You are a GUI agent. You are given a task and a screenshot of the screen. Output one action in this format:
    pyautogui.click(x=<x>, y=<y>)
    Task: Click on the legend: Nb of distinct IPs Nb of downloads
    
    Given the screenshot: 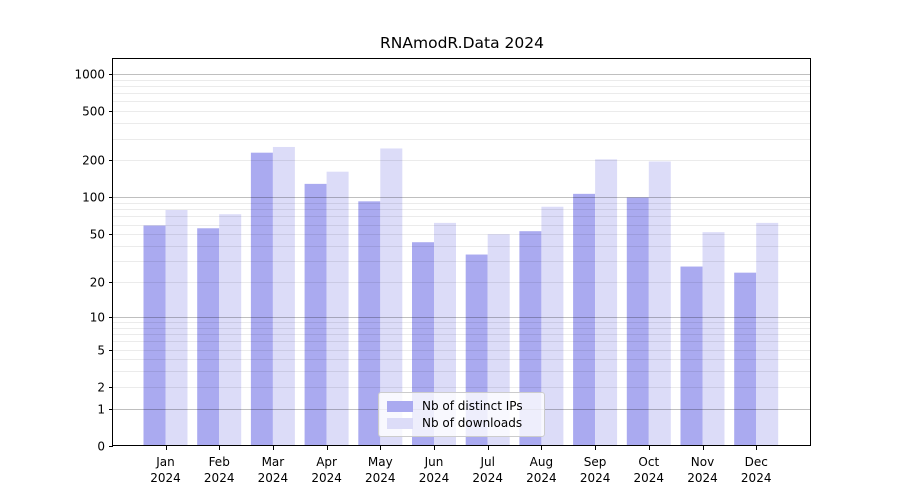 What is the action you would take?
    pyautogui.click(x=461, y=414)
    